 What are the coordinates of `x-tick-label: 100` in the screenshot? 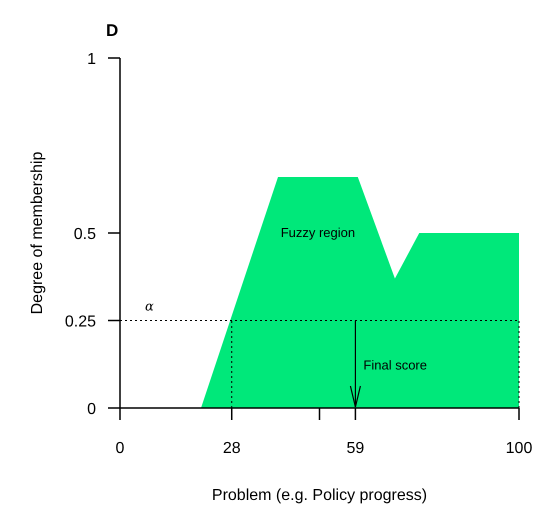 It's located at (519, 448).